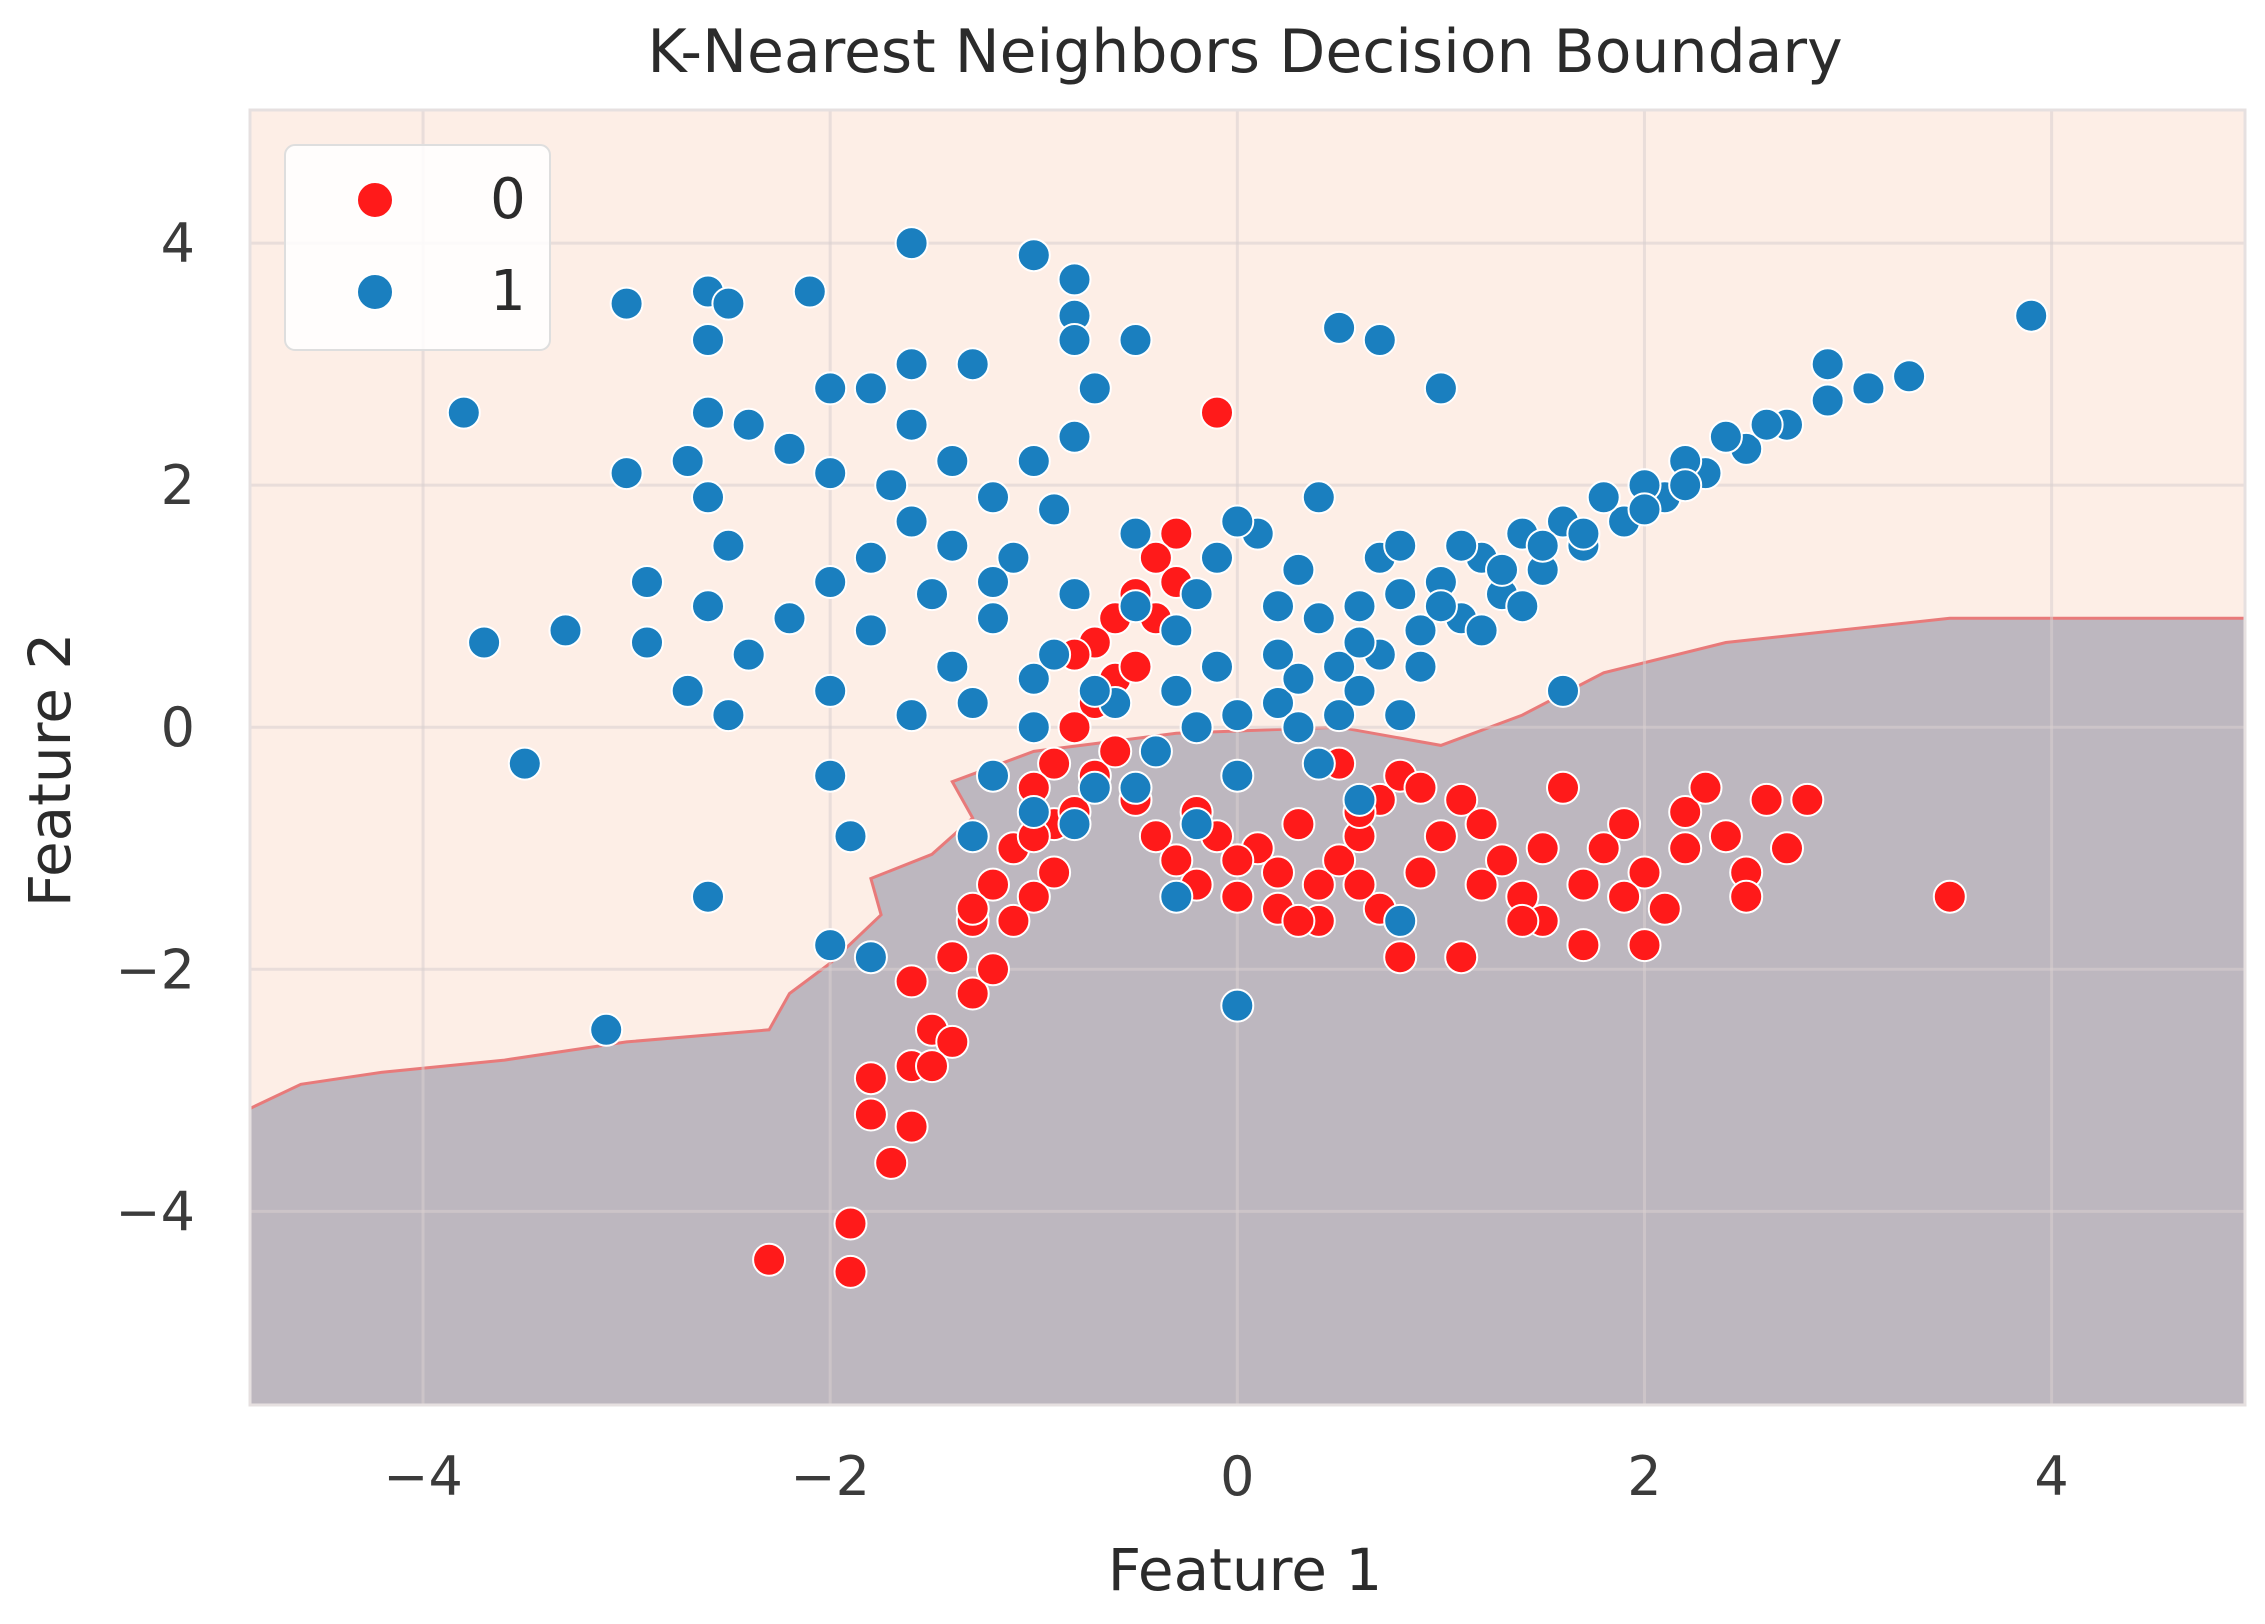 The height and width of the screenshot is (1624, 2265). I want to click on x-tick-label: −2, so click(830, 1476).